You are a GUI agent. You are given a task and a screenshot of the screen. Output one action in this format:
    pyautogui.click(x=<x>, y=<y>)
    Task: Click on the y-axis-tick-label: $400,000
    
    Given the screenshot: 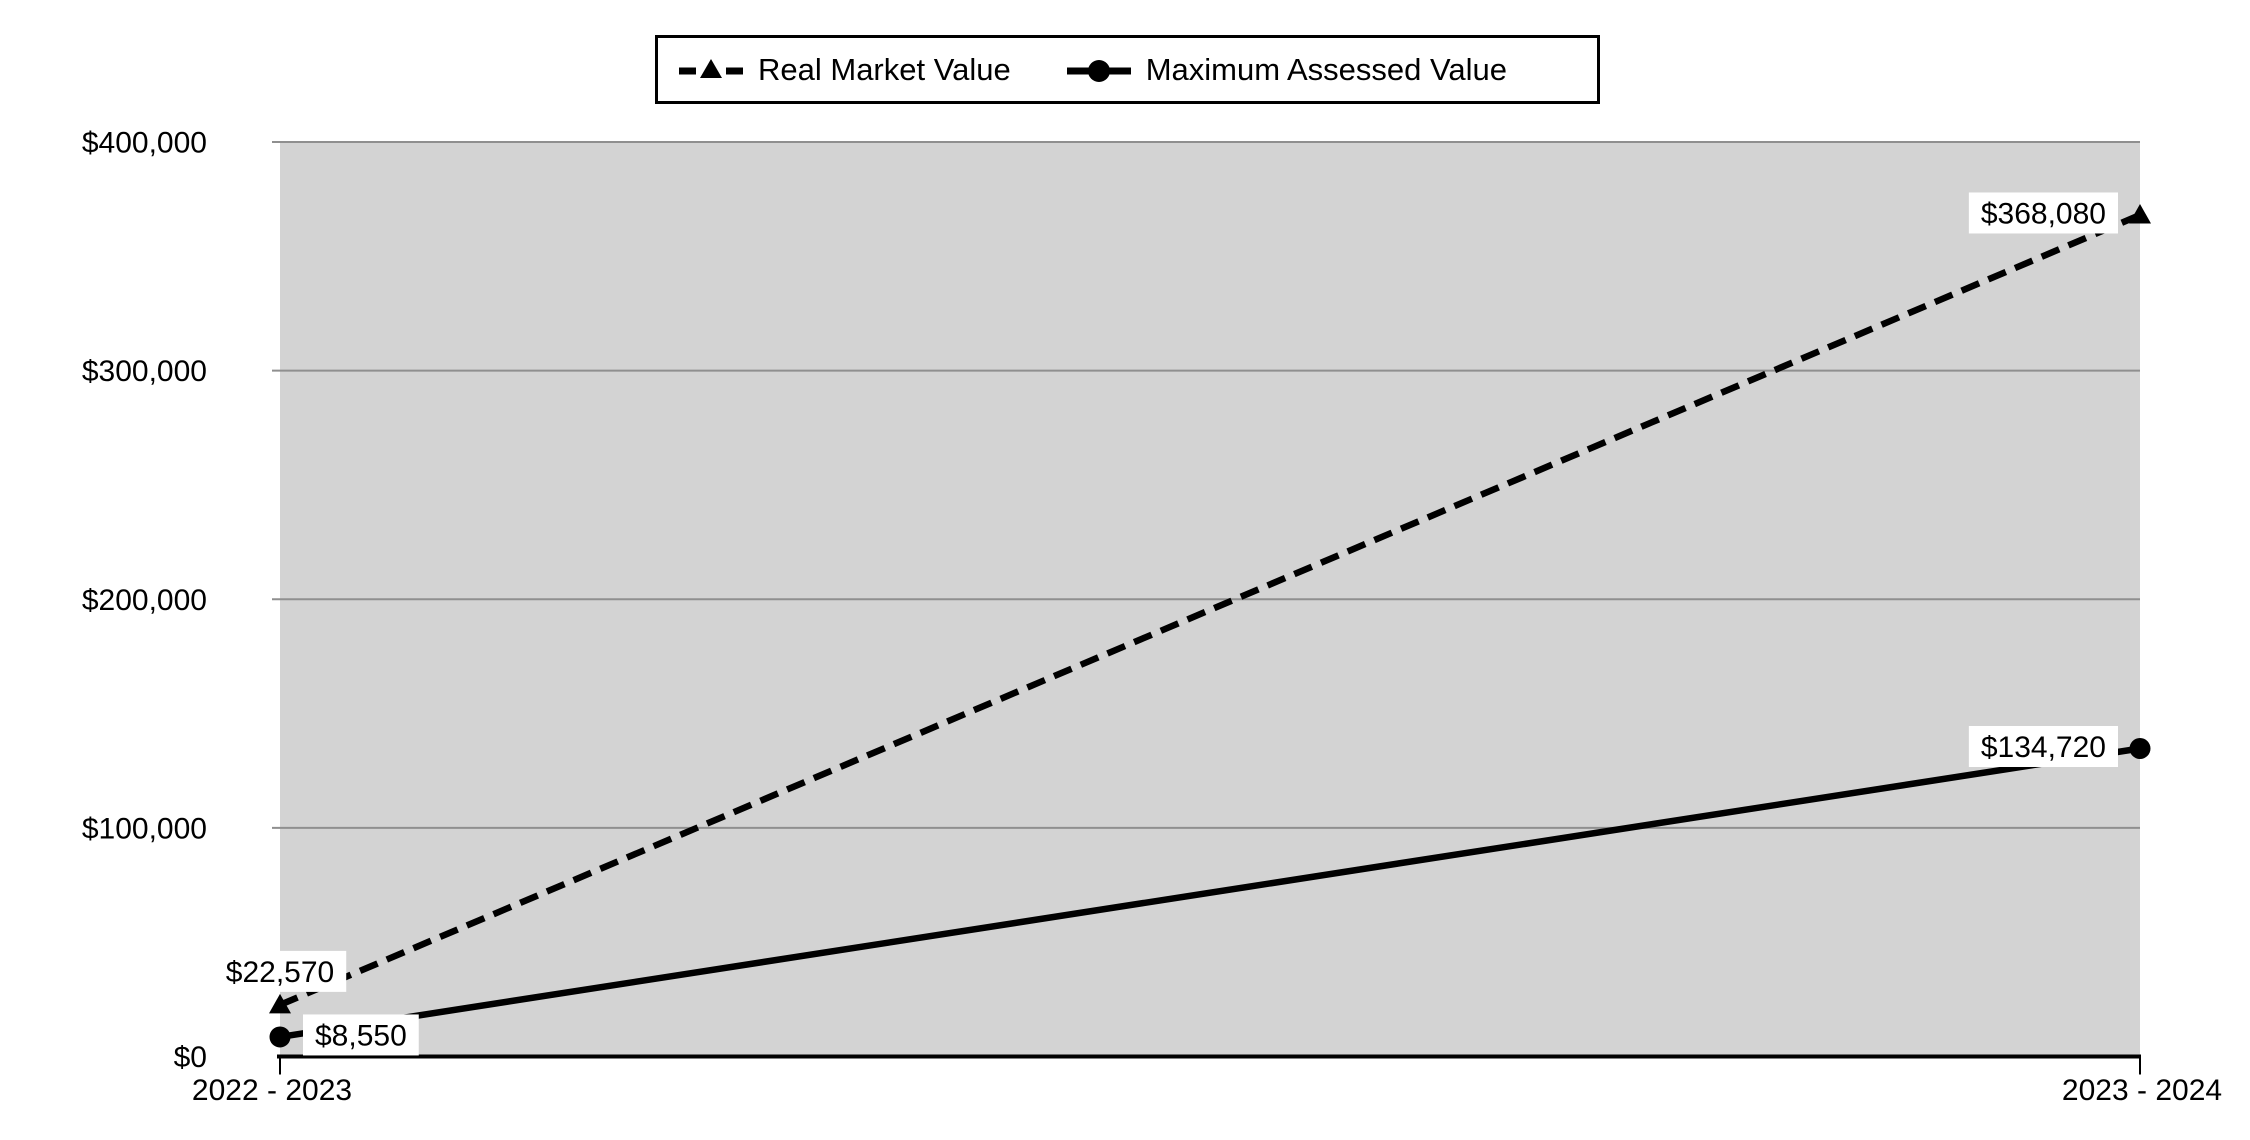 What is the action you would take?
    pyautogui.click(x=144, y=143)
    